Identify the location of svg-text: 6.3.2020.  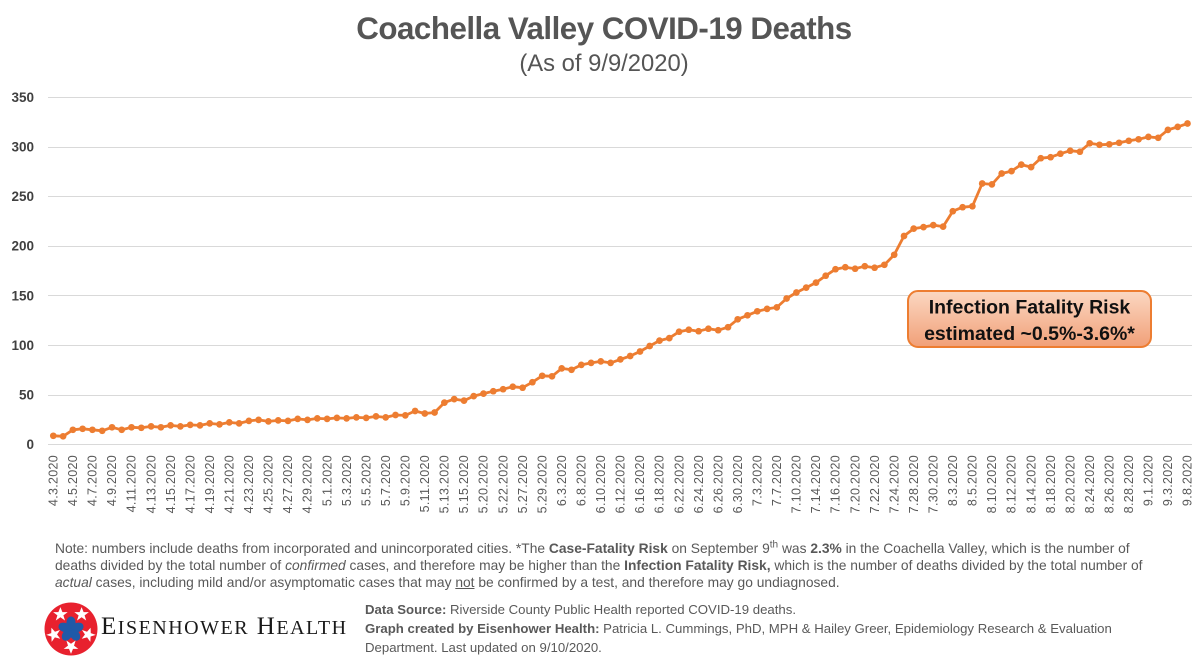
(562, 480).